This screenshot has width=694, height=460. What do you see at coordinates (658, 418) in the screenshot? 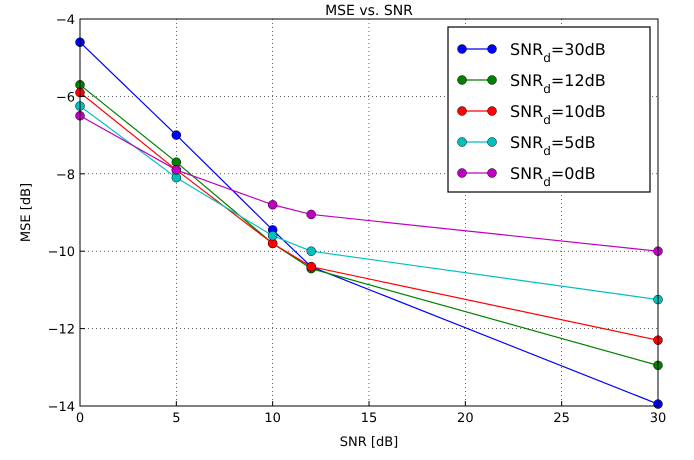
I see `x-tick-label: 30` at bounding box center [658, 418].